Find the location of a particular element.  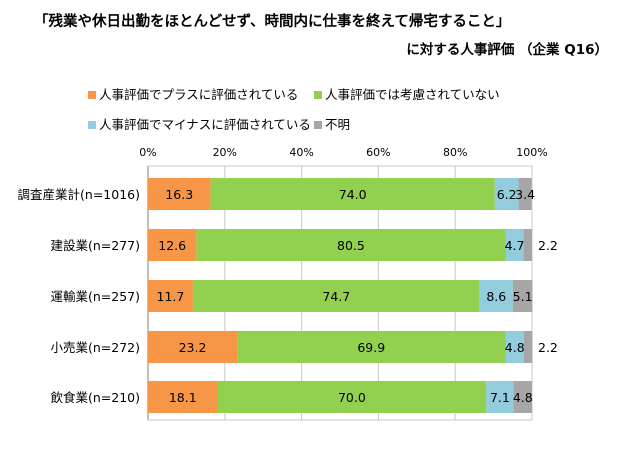

chart-title: 「残業や休日出勤をほとんどせず、時間内に仕事を終えて帰宅すること」 is located at coordinates (272, 22).